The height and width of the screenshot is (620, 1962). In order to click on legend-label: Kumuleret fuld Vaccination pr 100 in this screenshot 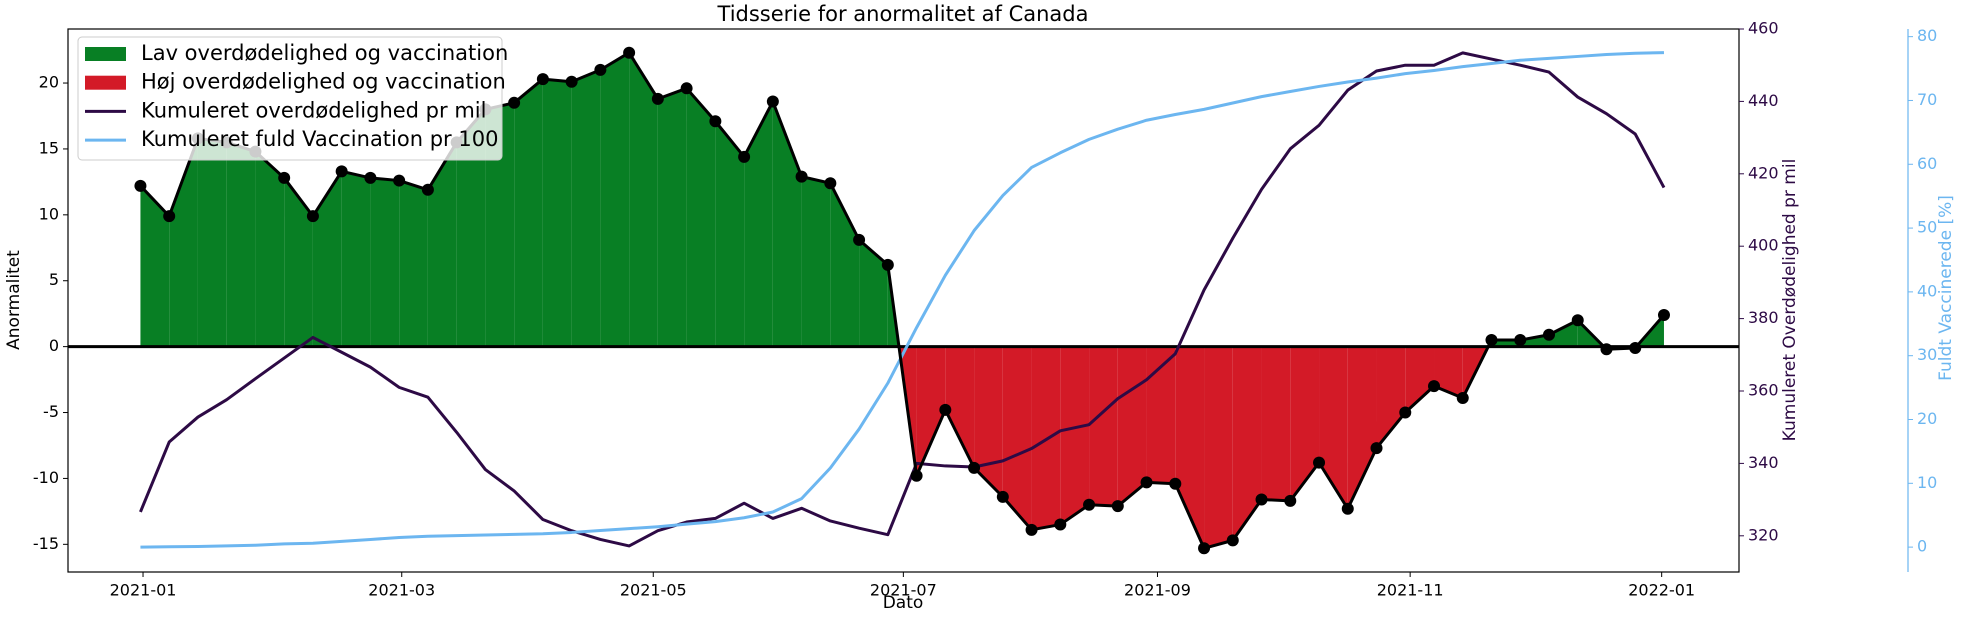, I will do `click(319, 139)`.